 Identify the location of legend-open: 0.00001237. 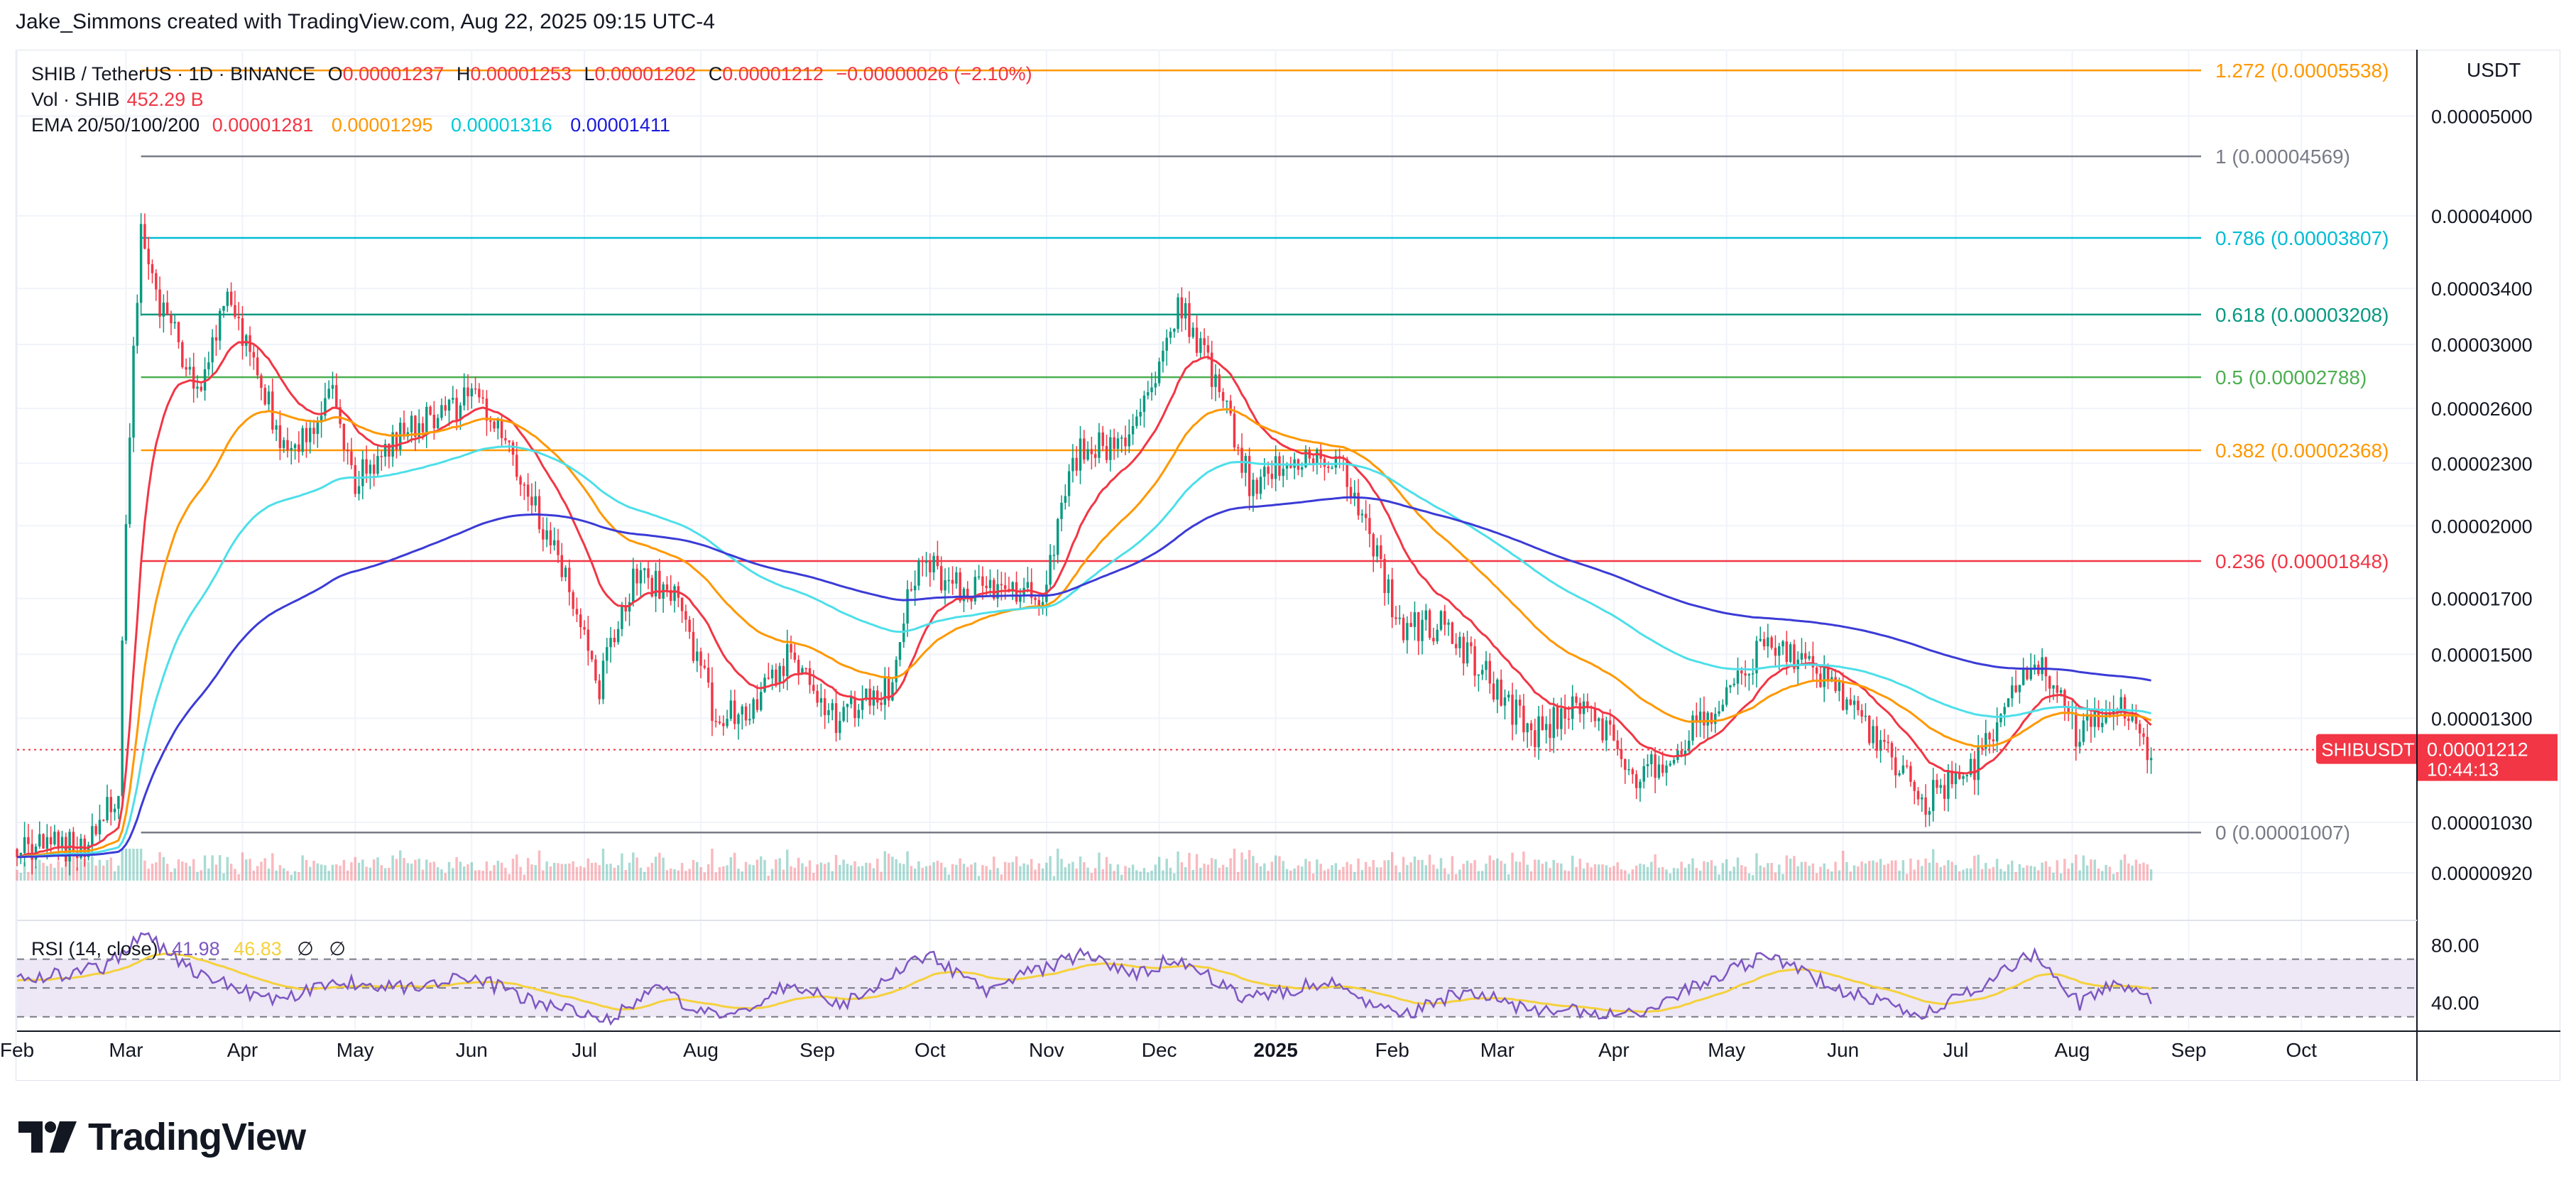
(393, 74).